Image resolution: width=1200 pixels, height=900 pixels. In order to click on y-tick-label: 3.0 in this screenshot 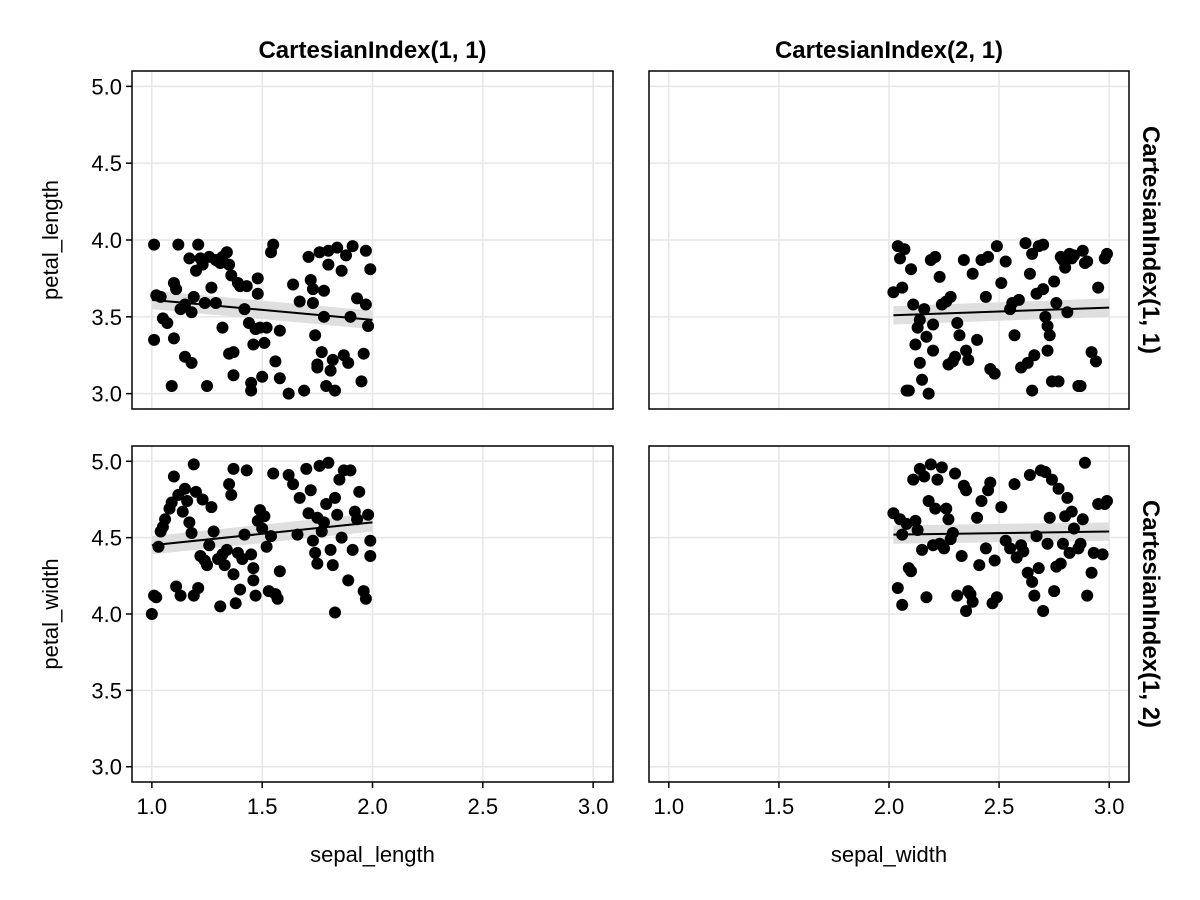, I will do `click(106, 394)`.